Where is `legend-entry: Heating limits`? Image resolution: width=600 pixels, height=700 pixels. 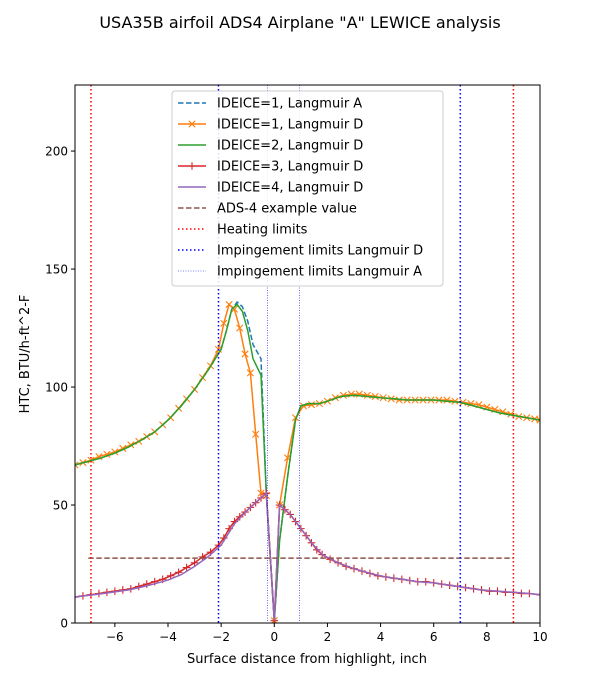
legend-entry: Heating limits is located at coordinates (243, 230).